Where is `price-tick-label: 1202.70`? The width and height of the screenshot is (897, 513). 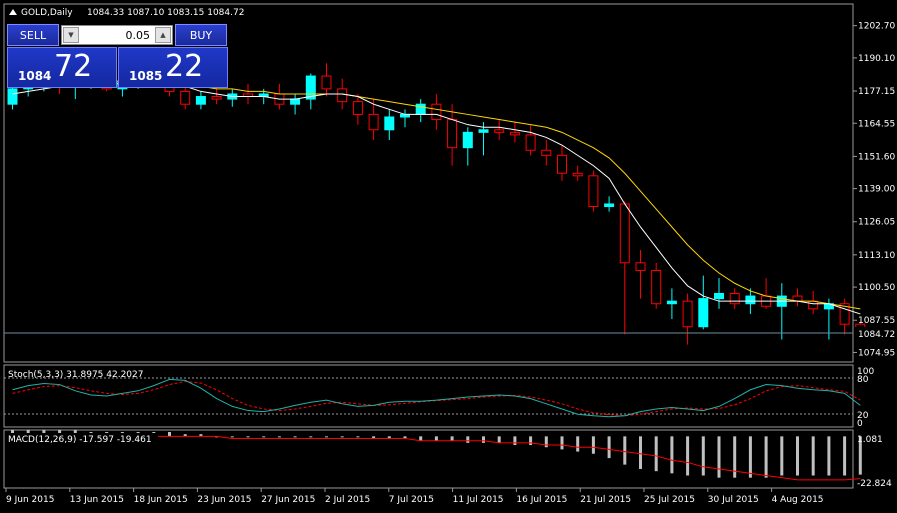
price-tick-label: 1202.70 is located at coordinates (876, 27).